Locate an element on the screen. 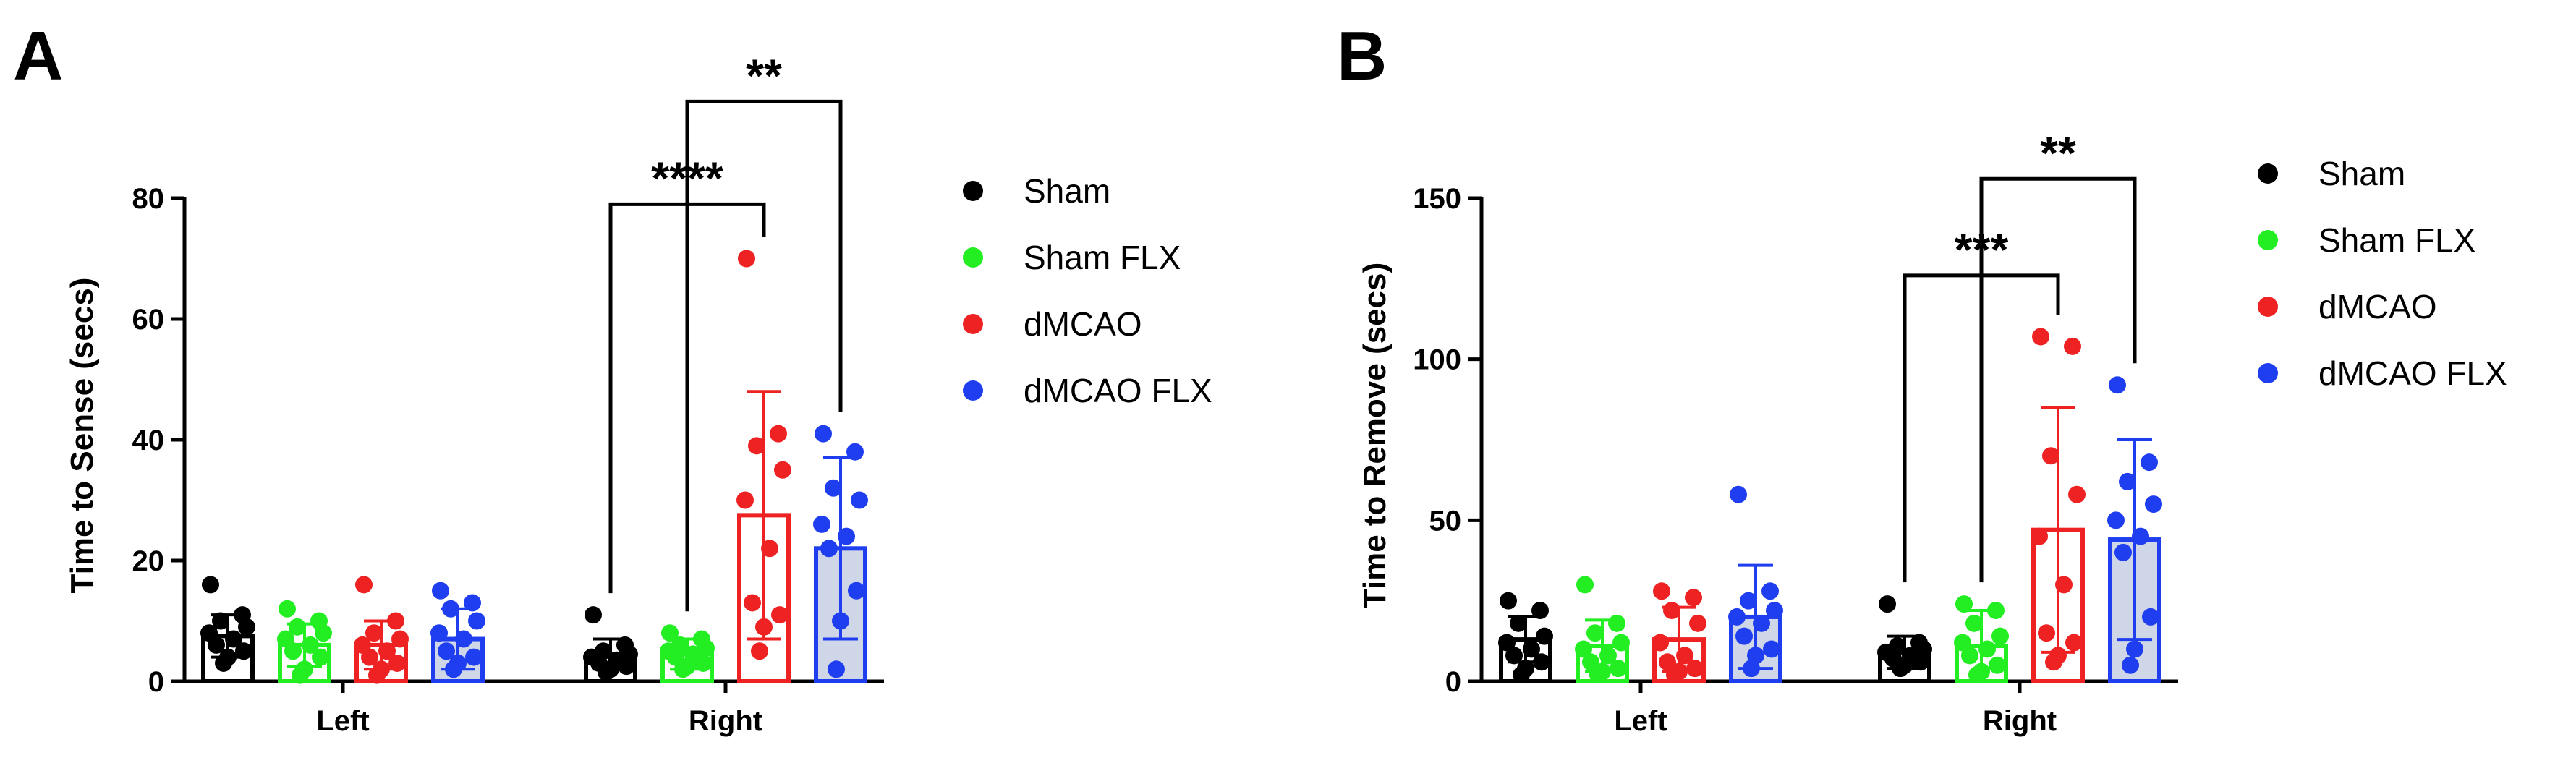 The height and width of the screenshot is (771, 2576). panel-b-category-label: Left is located at coordinates (1640, 721).